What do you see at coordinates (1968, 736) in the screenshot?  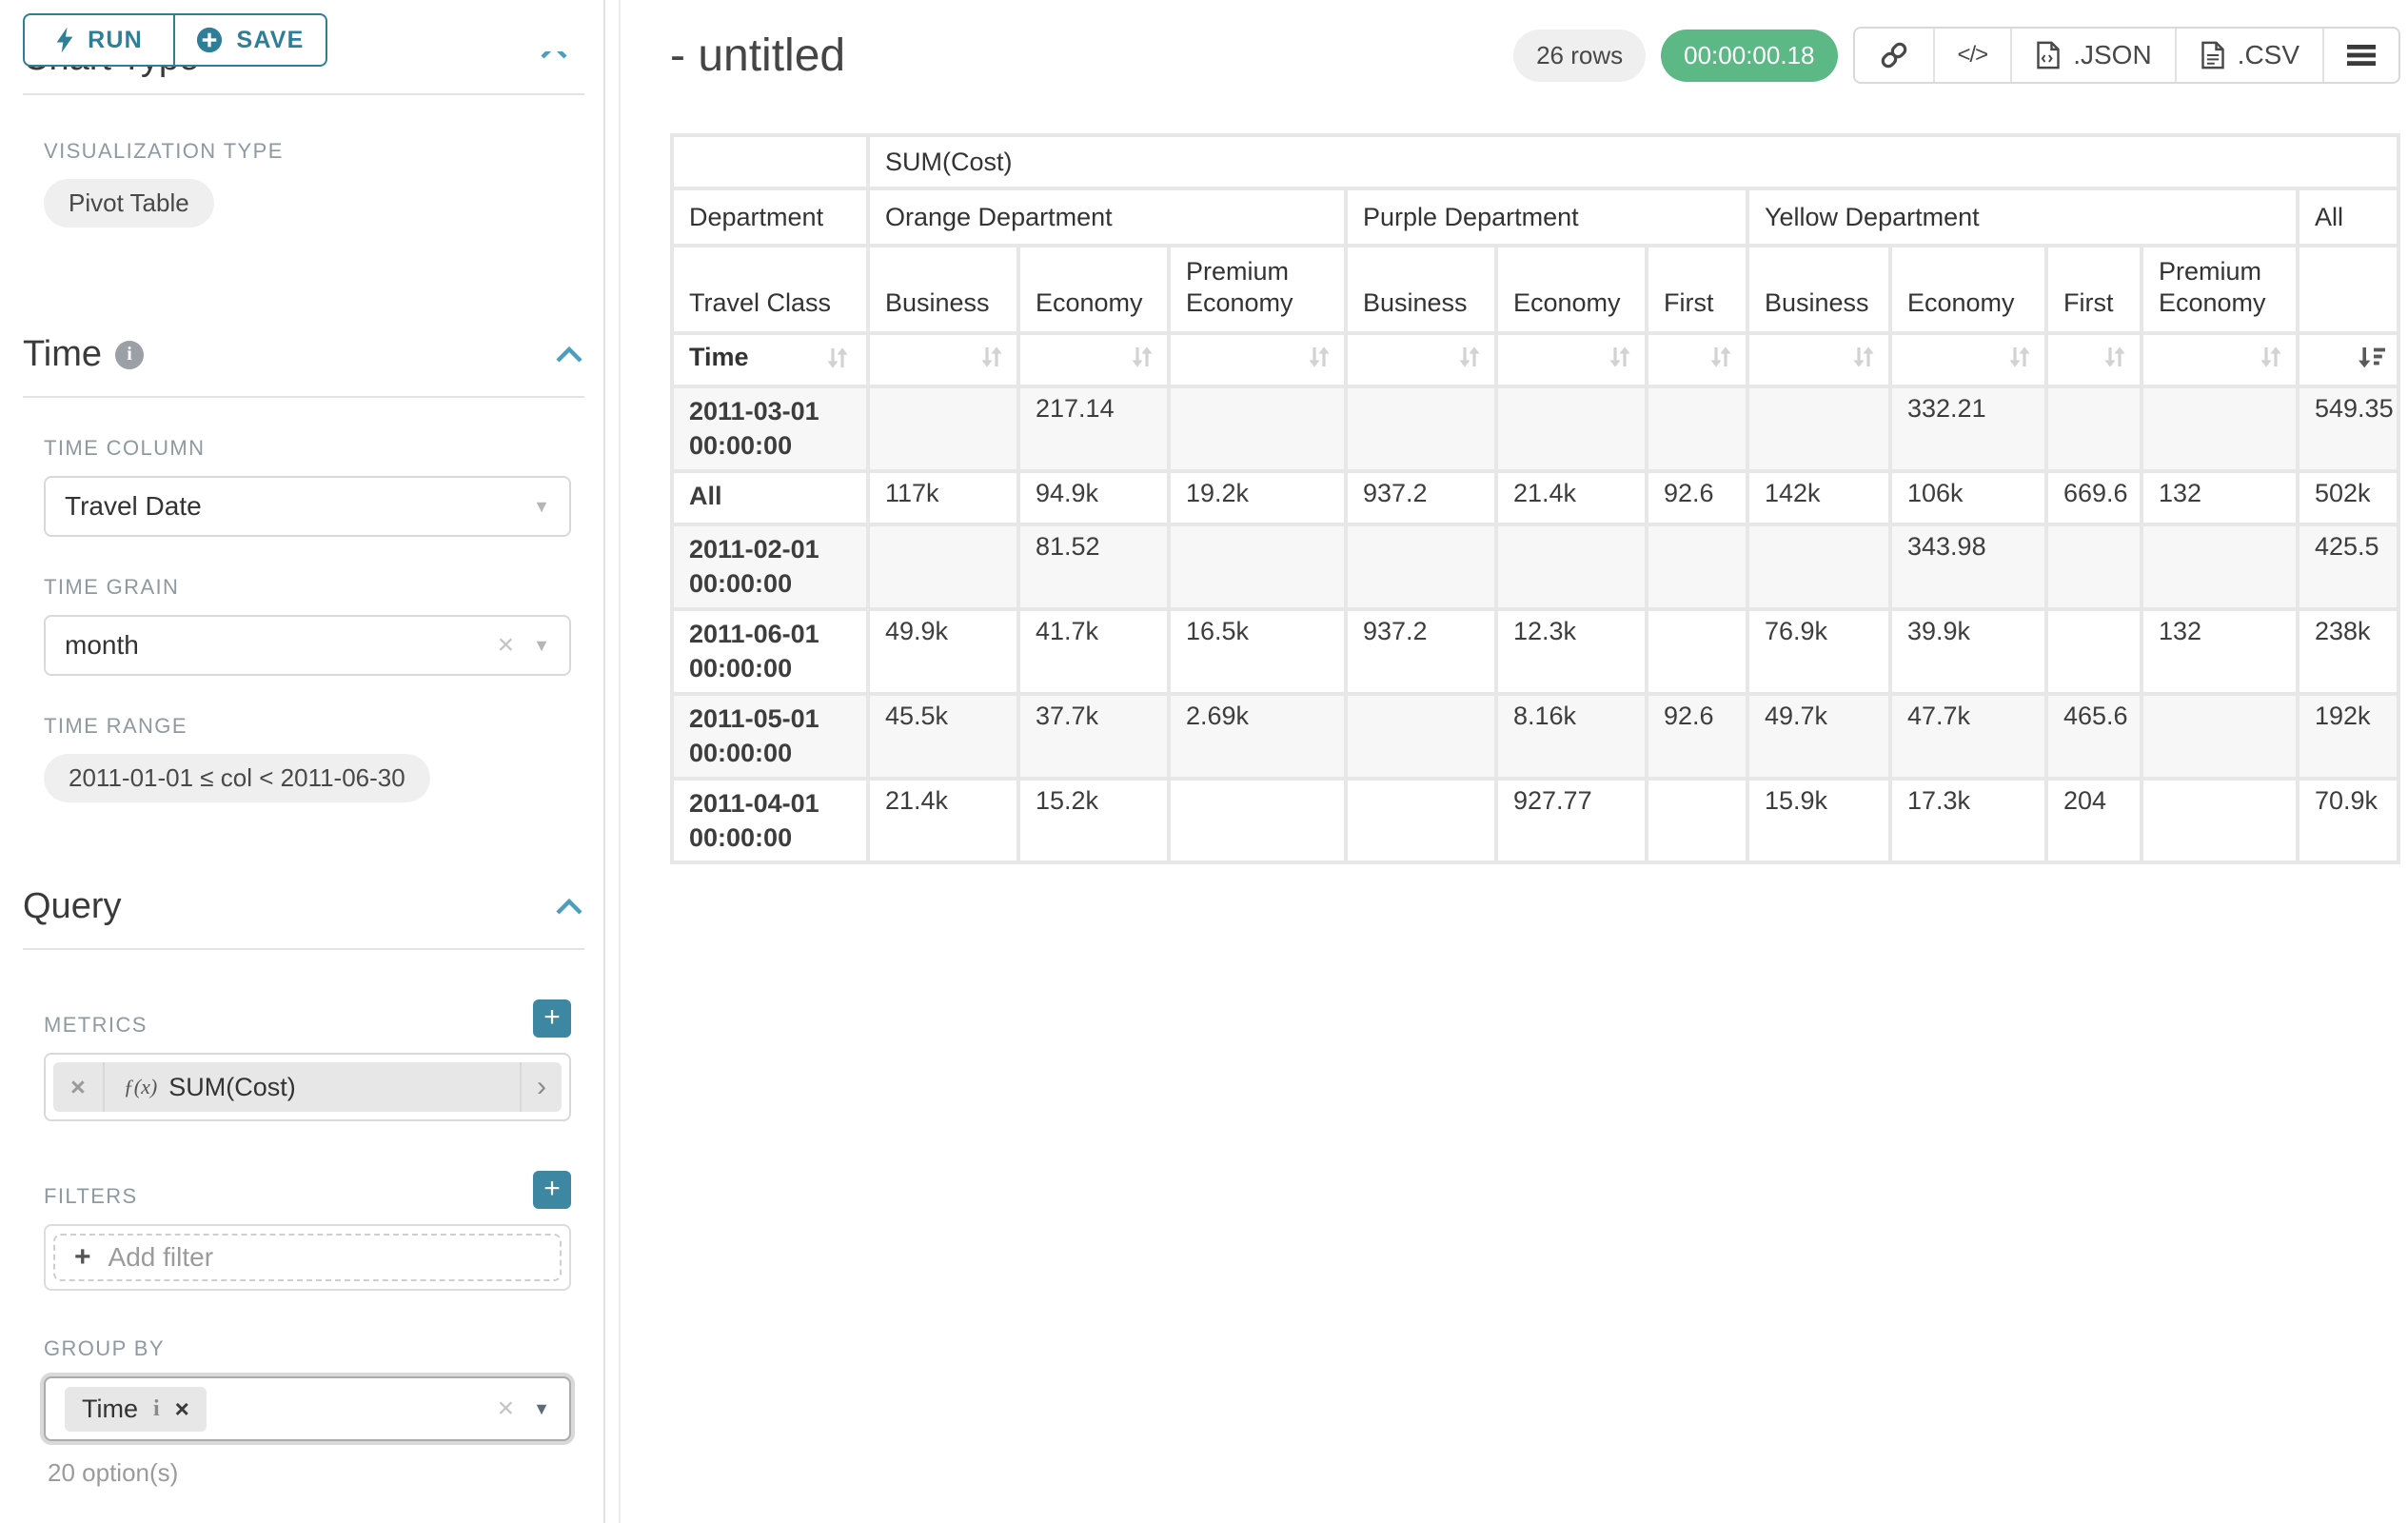 I see `cell: 47.7k` at bounding box center [1968, 736].